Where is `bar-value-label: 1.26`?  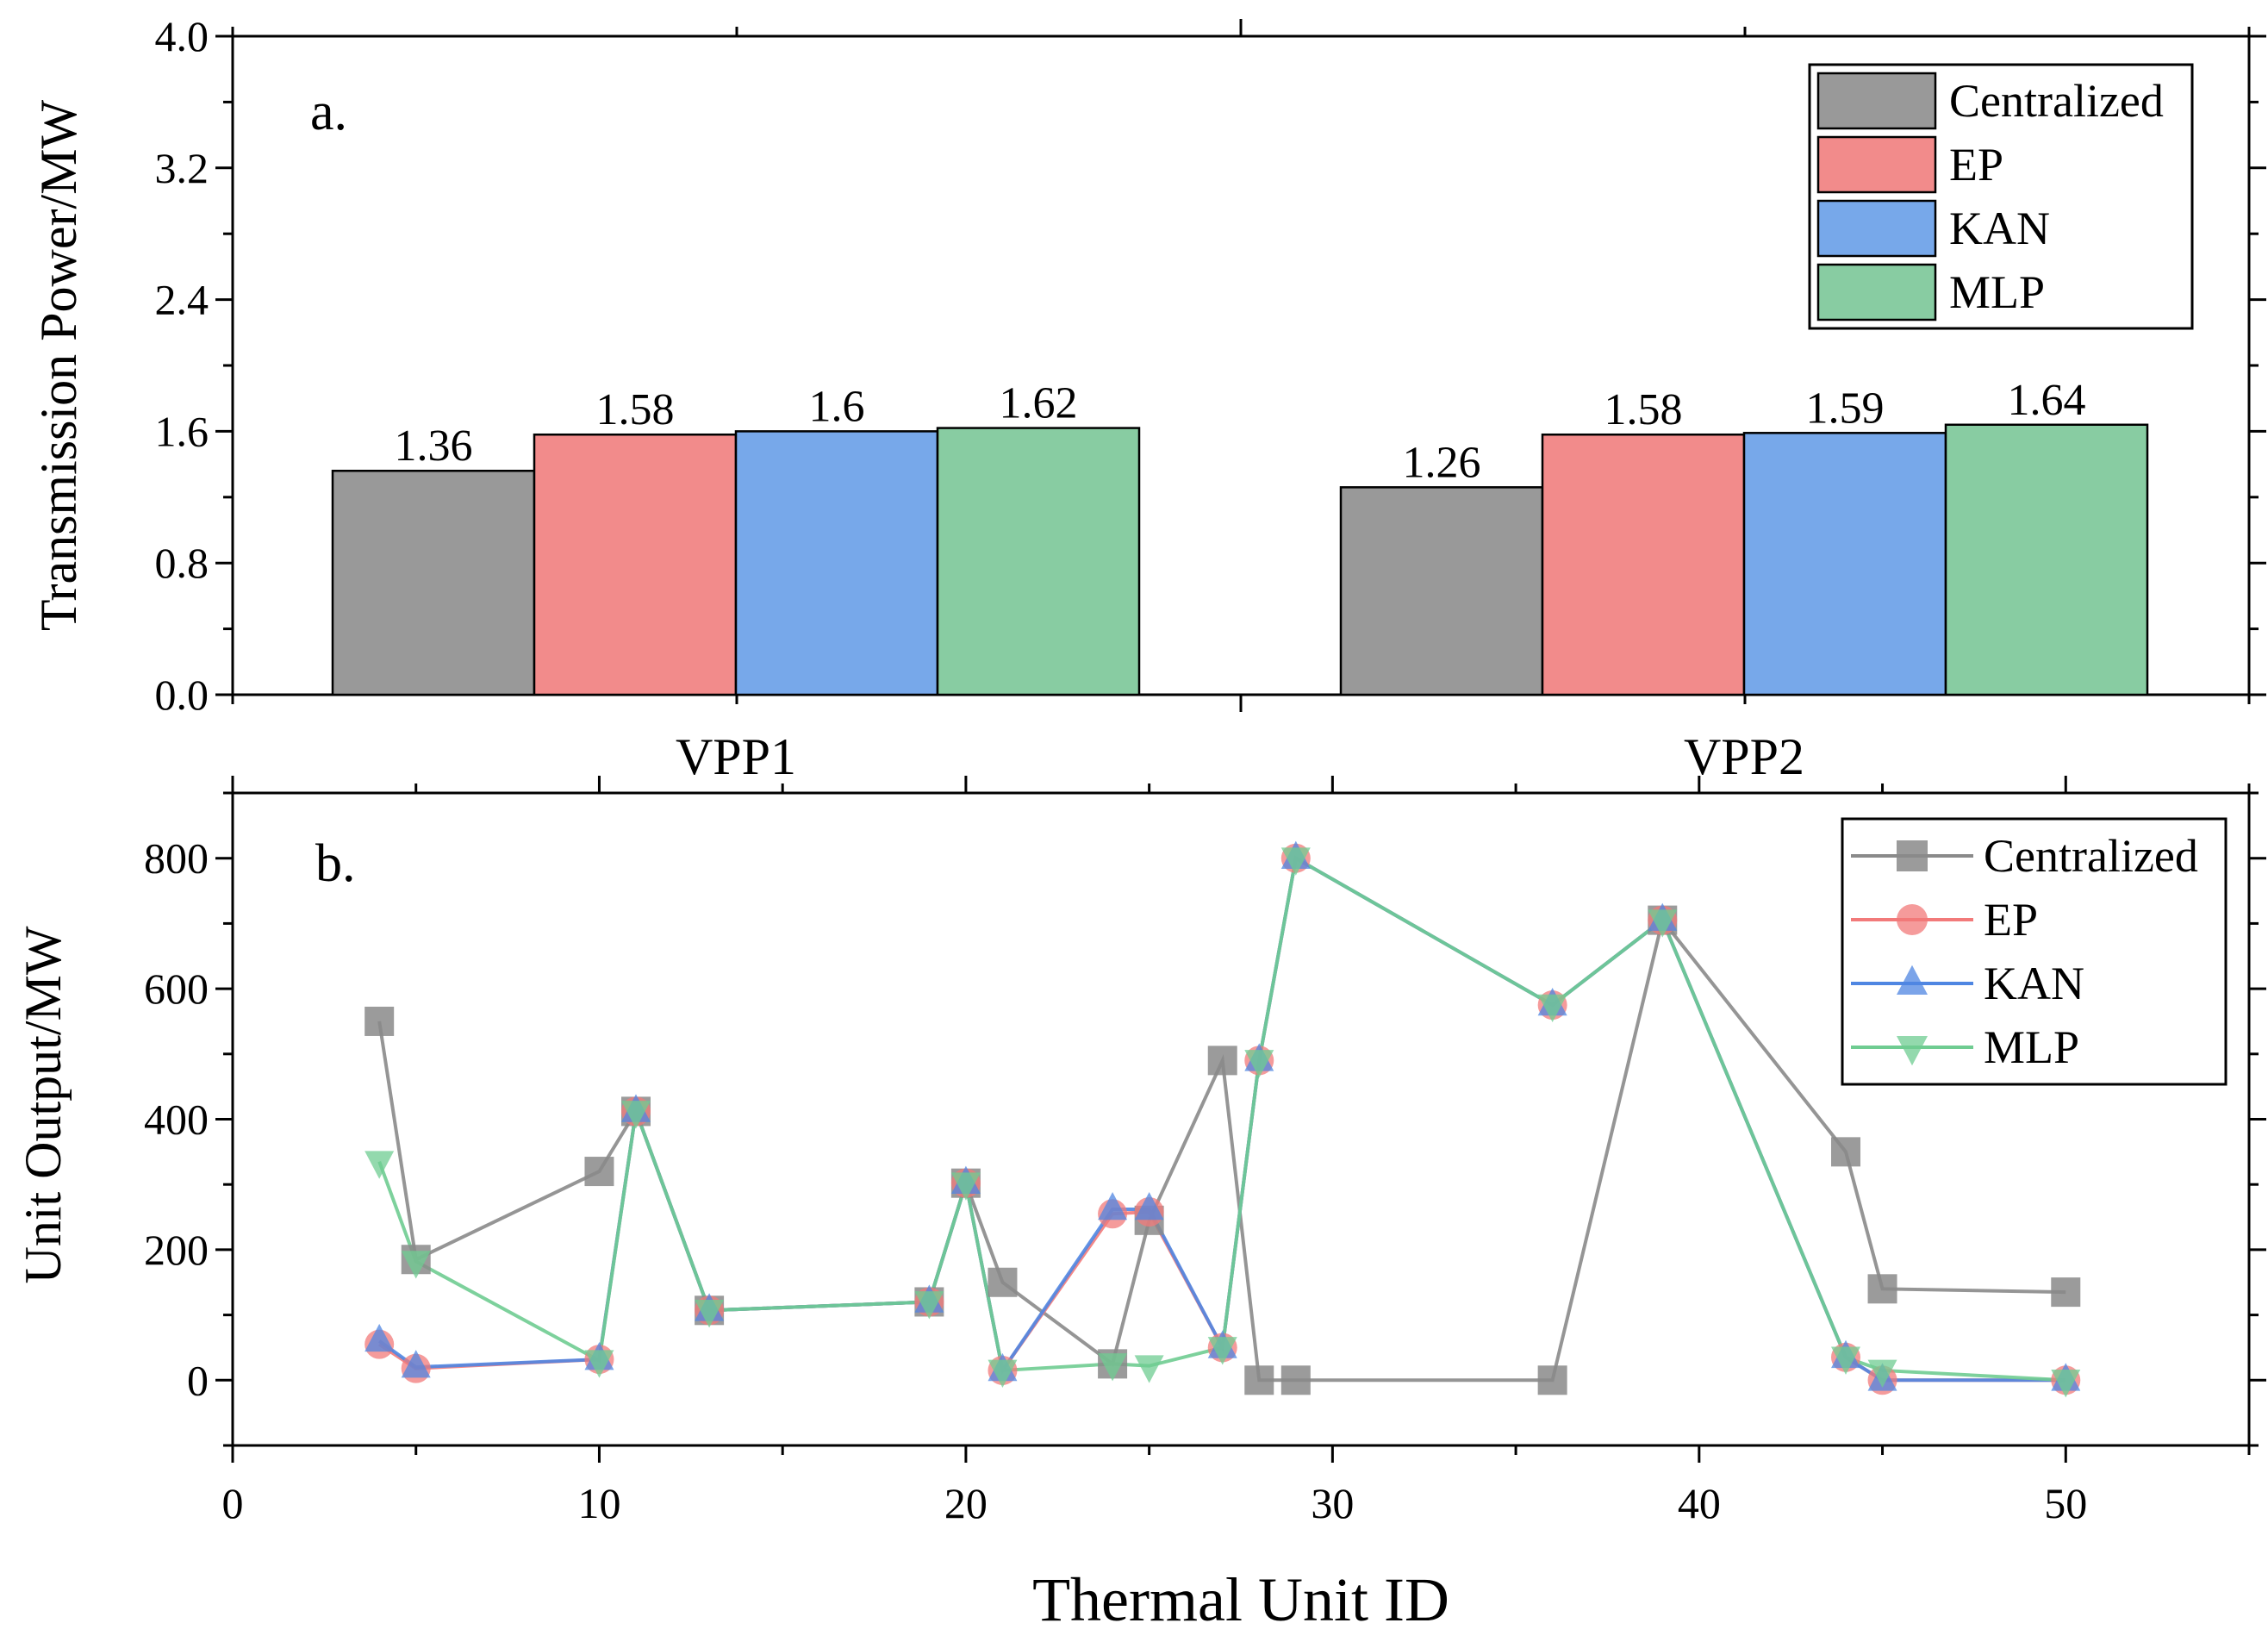 bar-value-label: 1.26 is located at coordinates (1442, 462).